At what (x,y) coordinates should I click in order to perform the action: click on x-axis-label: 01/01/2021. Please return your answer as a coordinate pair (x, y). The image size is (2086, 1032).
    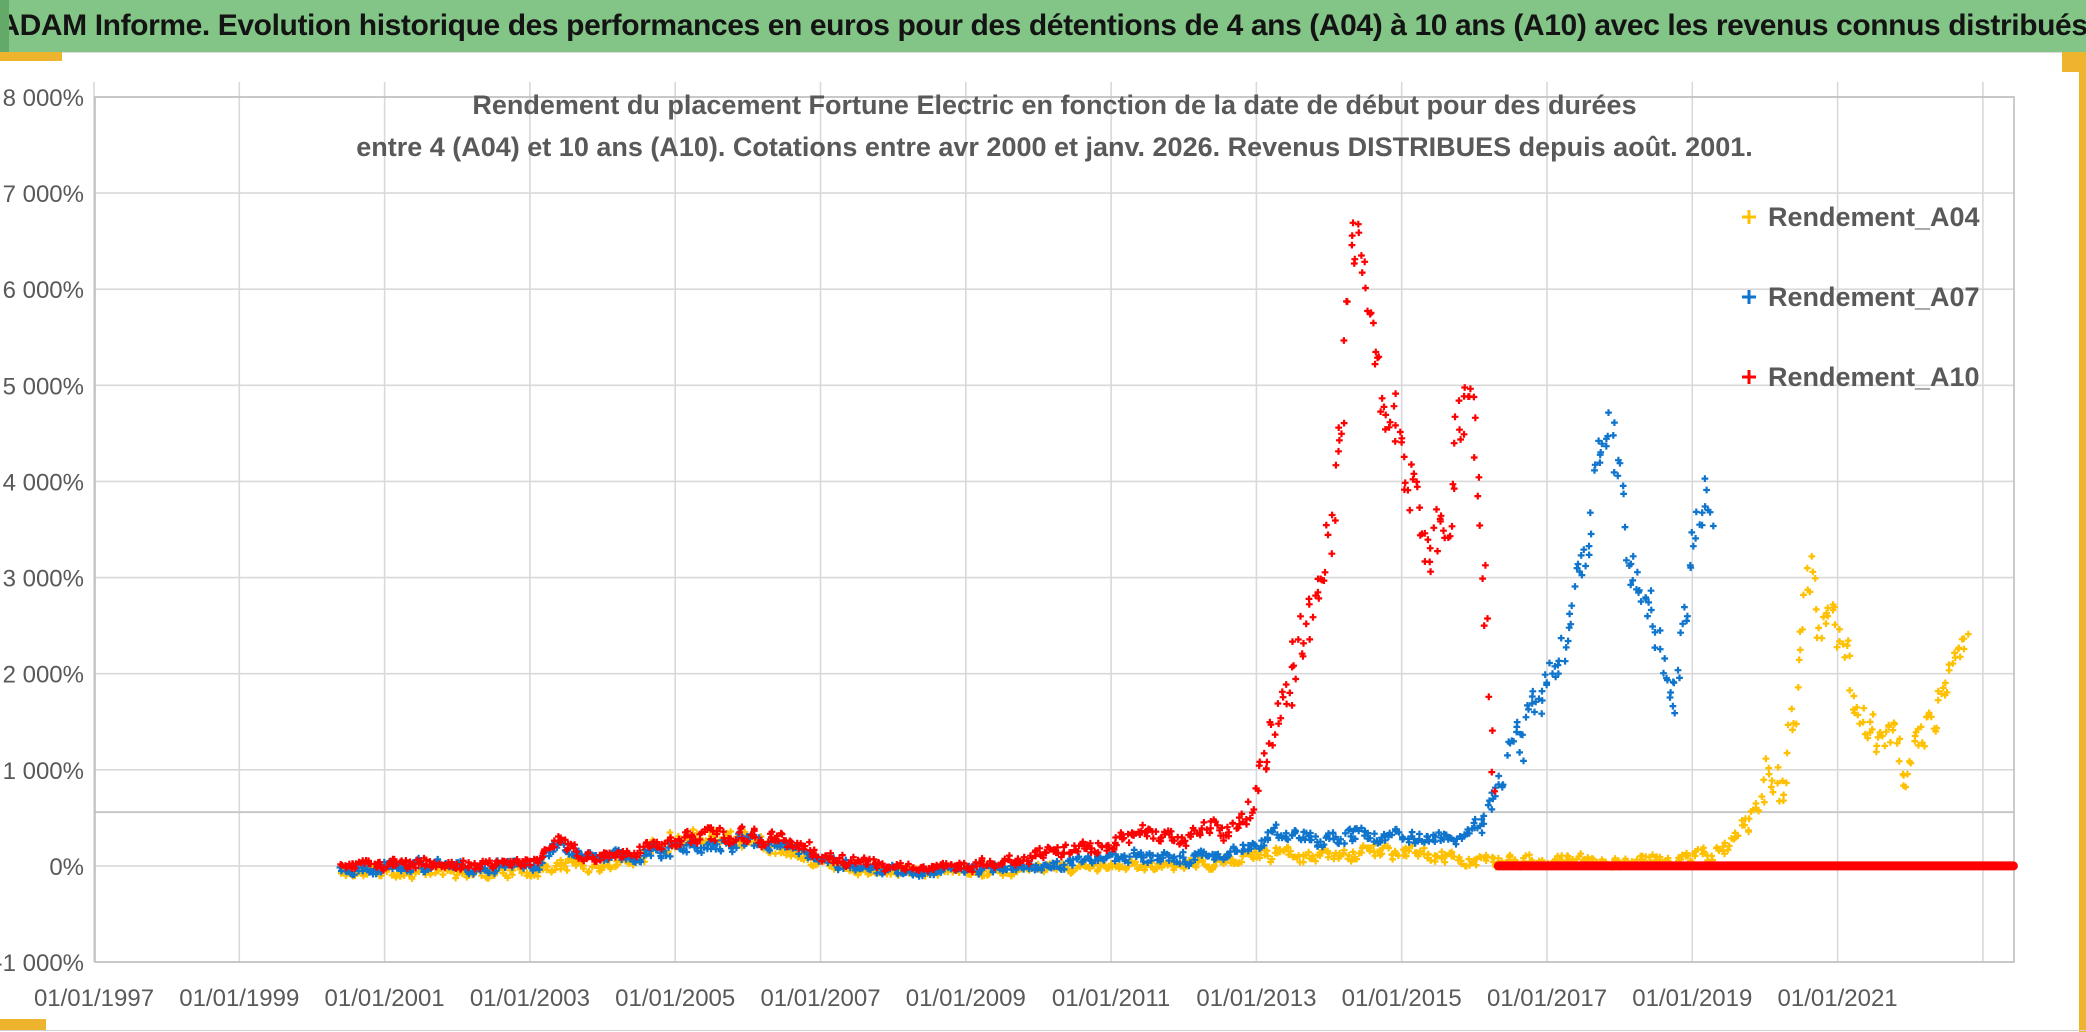
    Looking at the image, I should click on (1838, 998).